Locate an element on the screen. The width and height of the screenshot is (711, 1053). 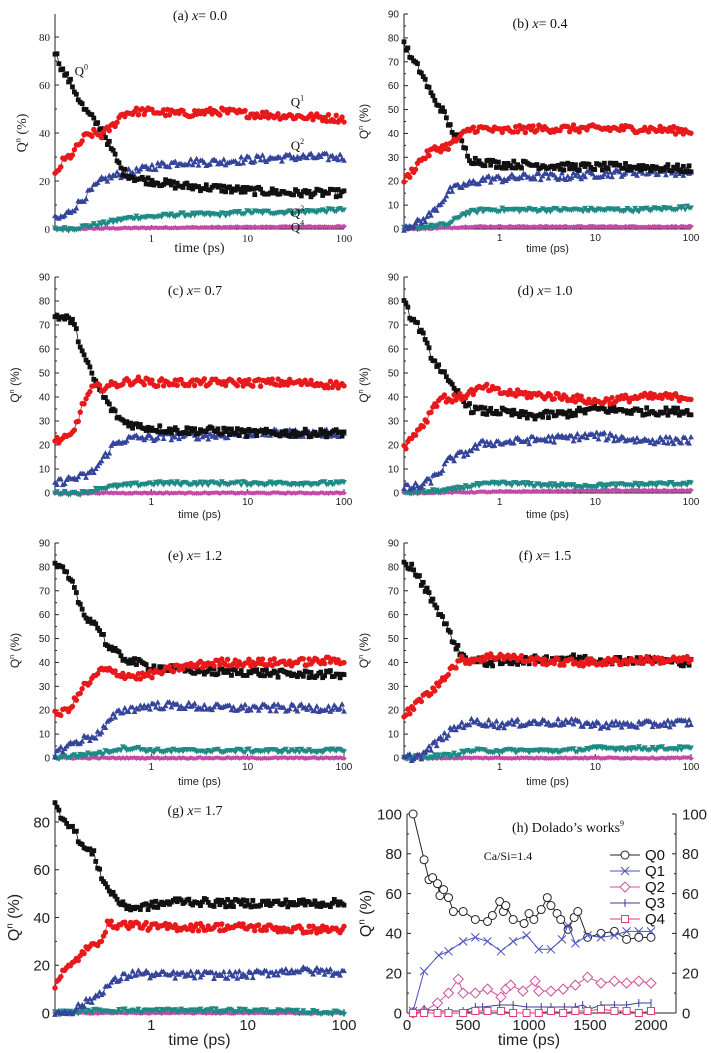
panel-title: (f) x= 1.5 is located at coordinates (545, 556).